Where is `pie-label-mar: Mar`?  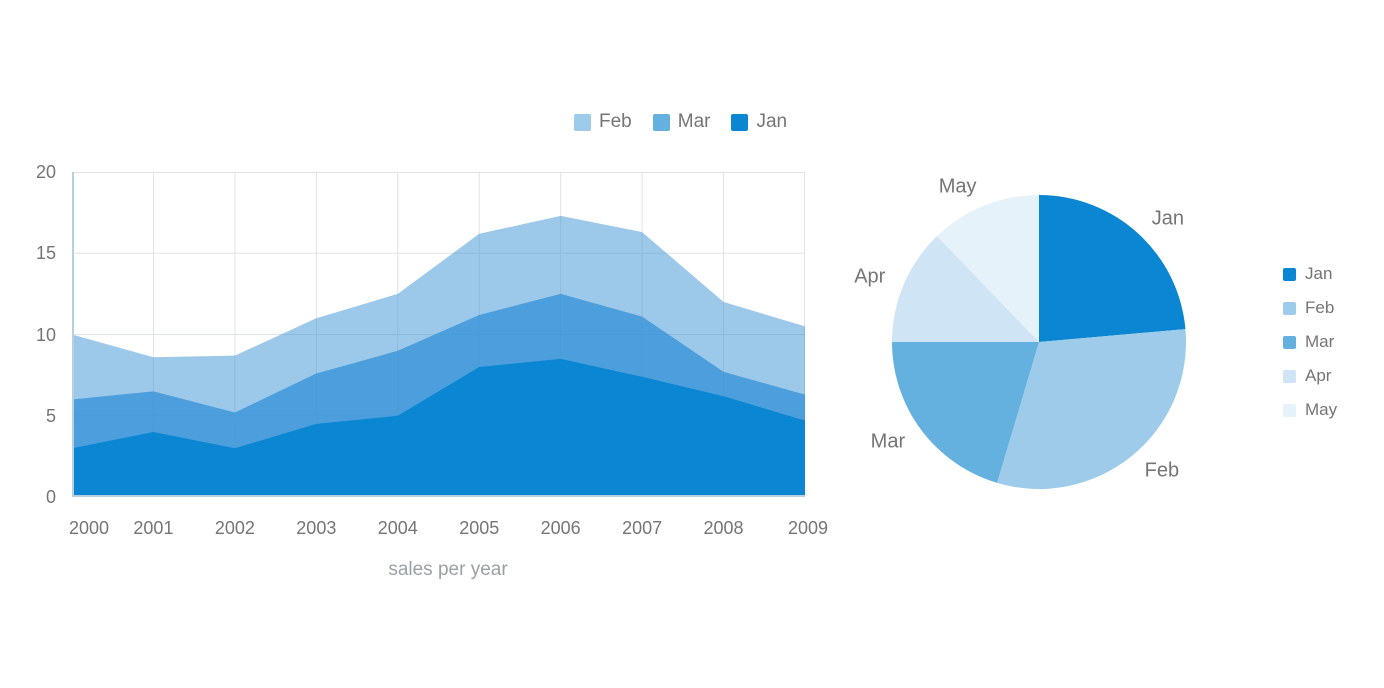 pie-label-mar: Mar is located at coordinates (888, 441).